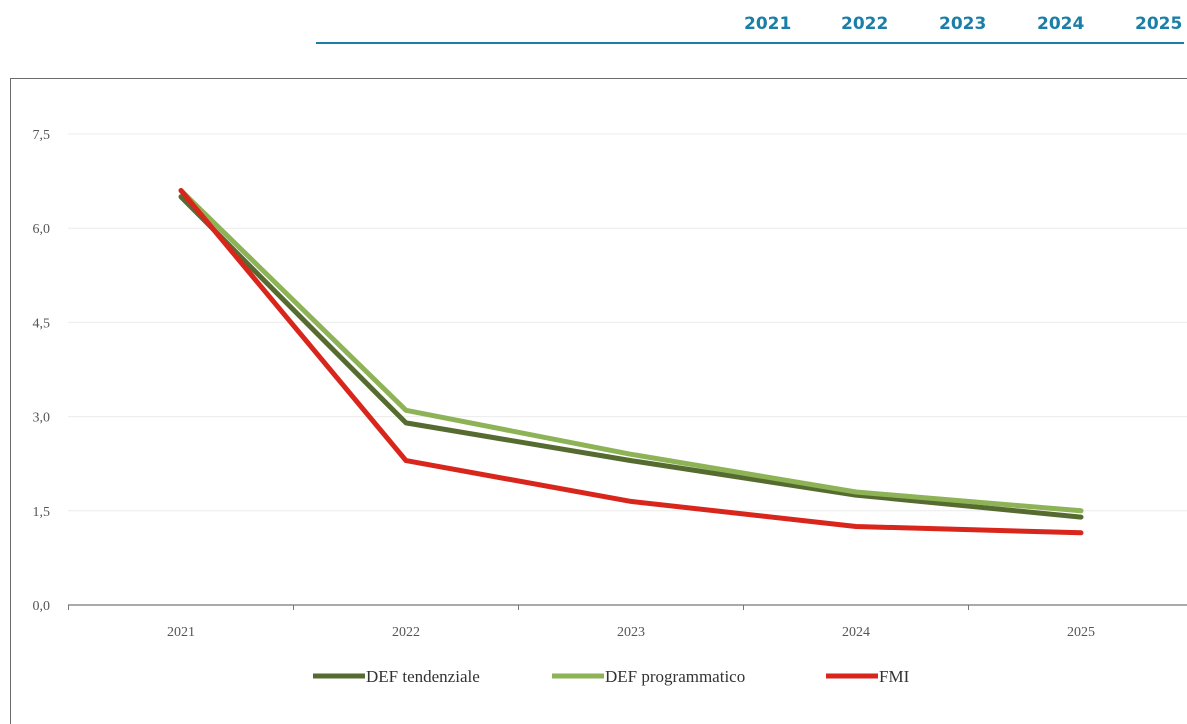  I want to click on y-tick-label: 7,5, so click(42, 135).